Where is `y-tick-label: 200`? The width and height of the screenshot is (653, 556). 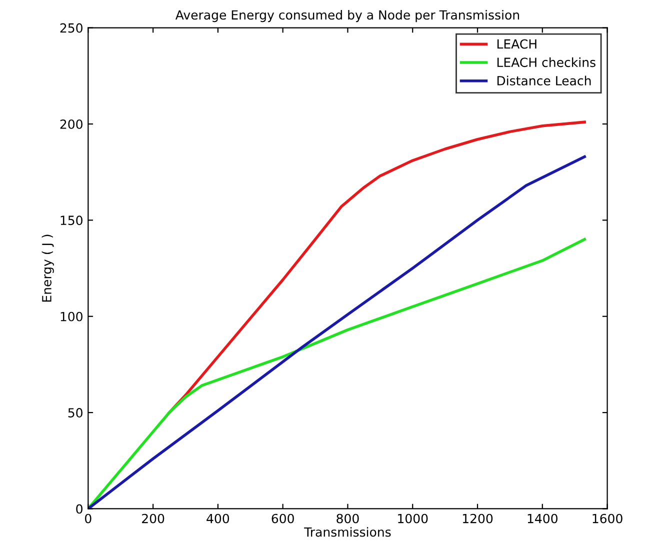 y-tick-label: 200 is located at coordinates (71, 124).